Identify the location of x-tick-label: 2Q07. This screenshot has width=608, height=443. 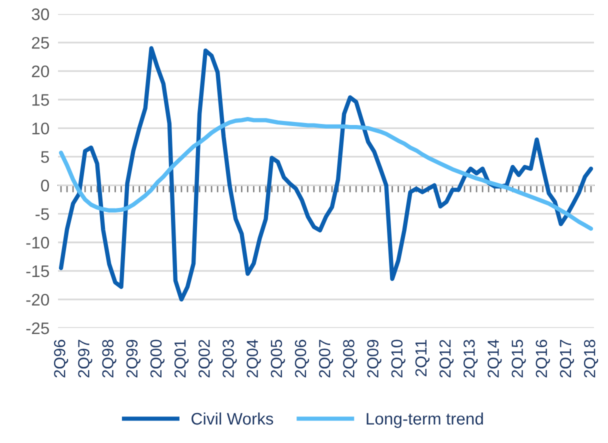
(326, 359).